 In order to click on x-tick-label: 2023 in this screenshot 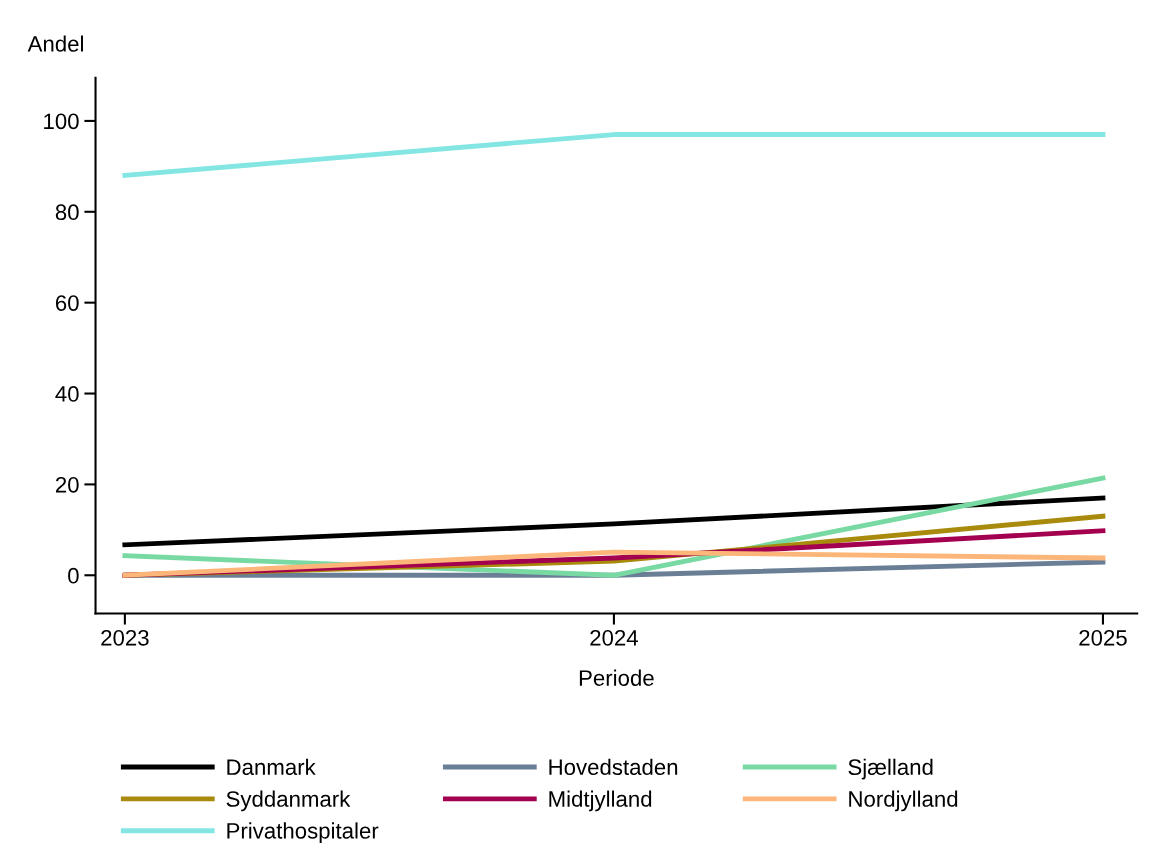, I will do `click(125, 638)`.